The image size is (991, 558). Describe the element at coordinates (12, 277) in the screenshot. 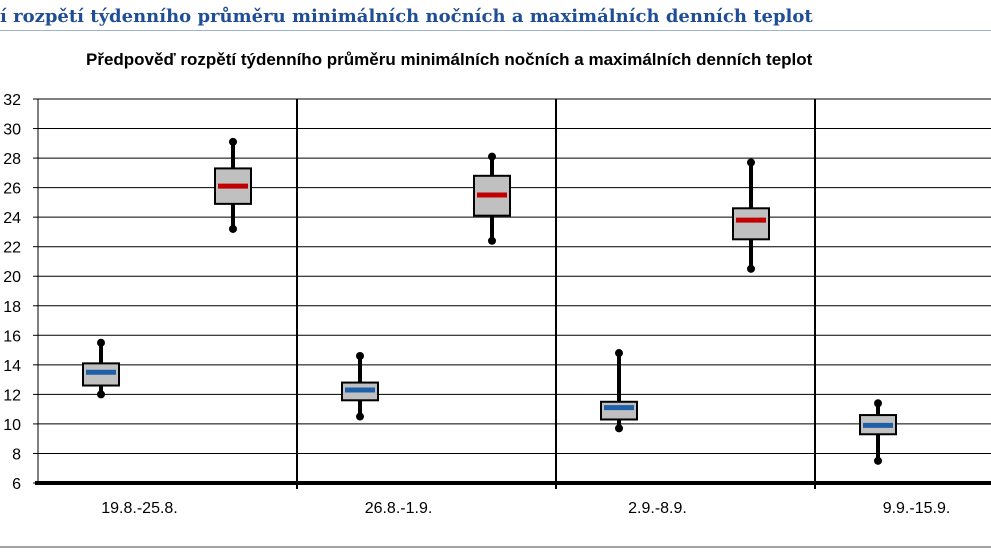

I see `y-tick-label-20: 20` at that location.